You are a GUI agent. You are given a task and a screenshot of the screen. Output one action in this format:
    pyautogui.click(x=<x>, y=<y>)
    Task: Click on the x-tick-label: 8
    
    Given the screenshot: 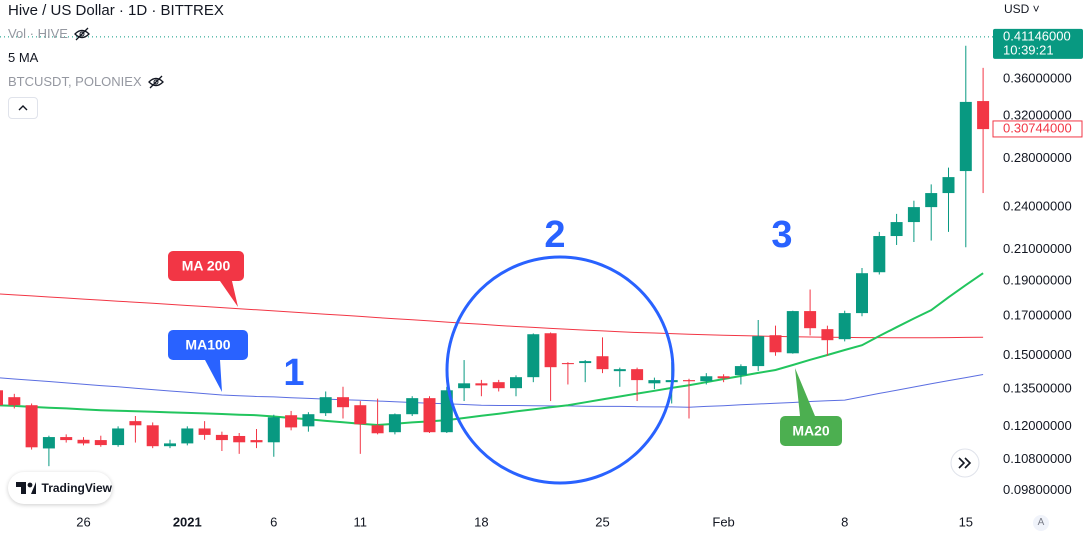 What is the action you would take?
    pyautogui.click(x=844, y=521)
    